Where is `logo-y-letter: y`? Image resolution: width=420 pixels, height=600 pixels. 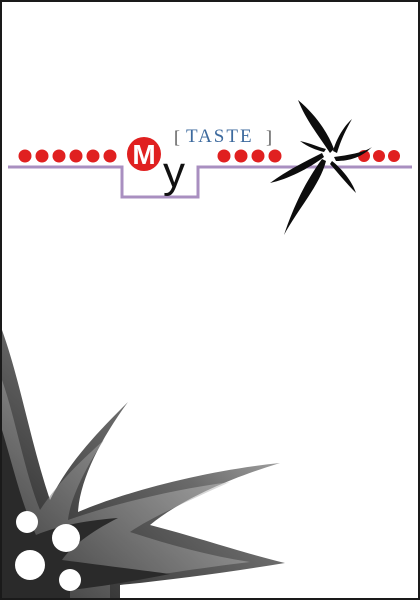 logo-y-letter: y is located at coordinates (174, 172).